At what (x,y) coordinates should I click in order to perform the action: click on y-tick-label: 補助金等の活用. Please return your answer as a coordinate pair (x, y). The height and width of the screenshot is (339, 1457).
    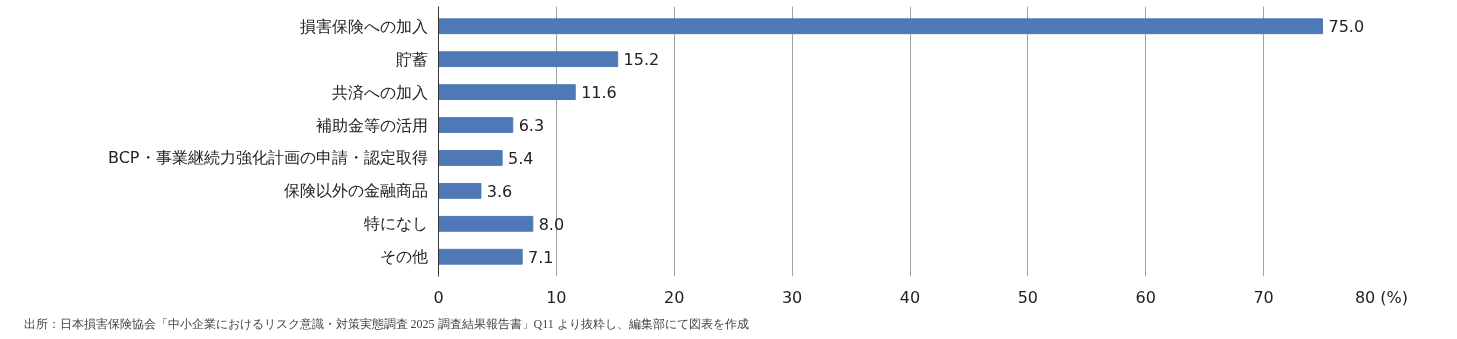
    Looking at the image, I should click on (371, 125).